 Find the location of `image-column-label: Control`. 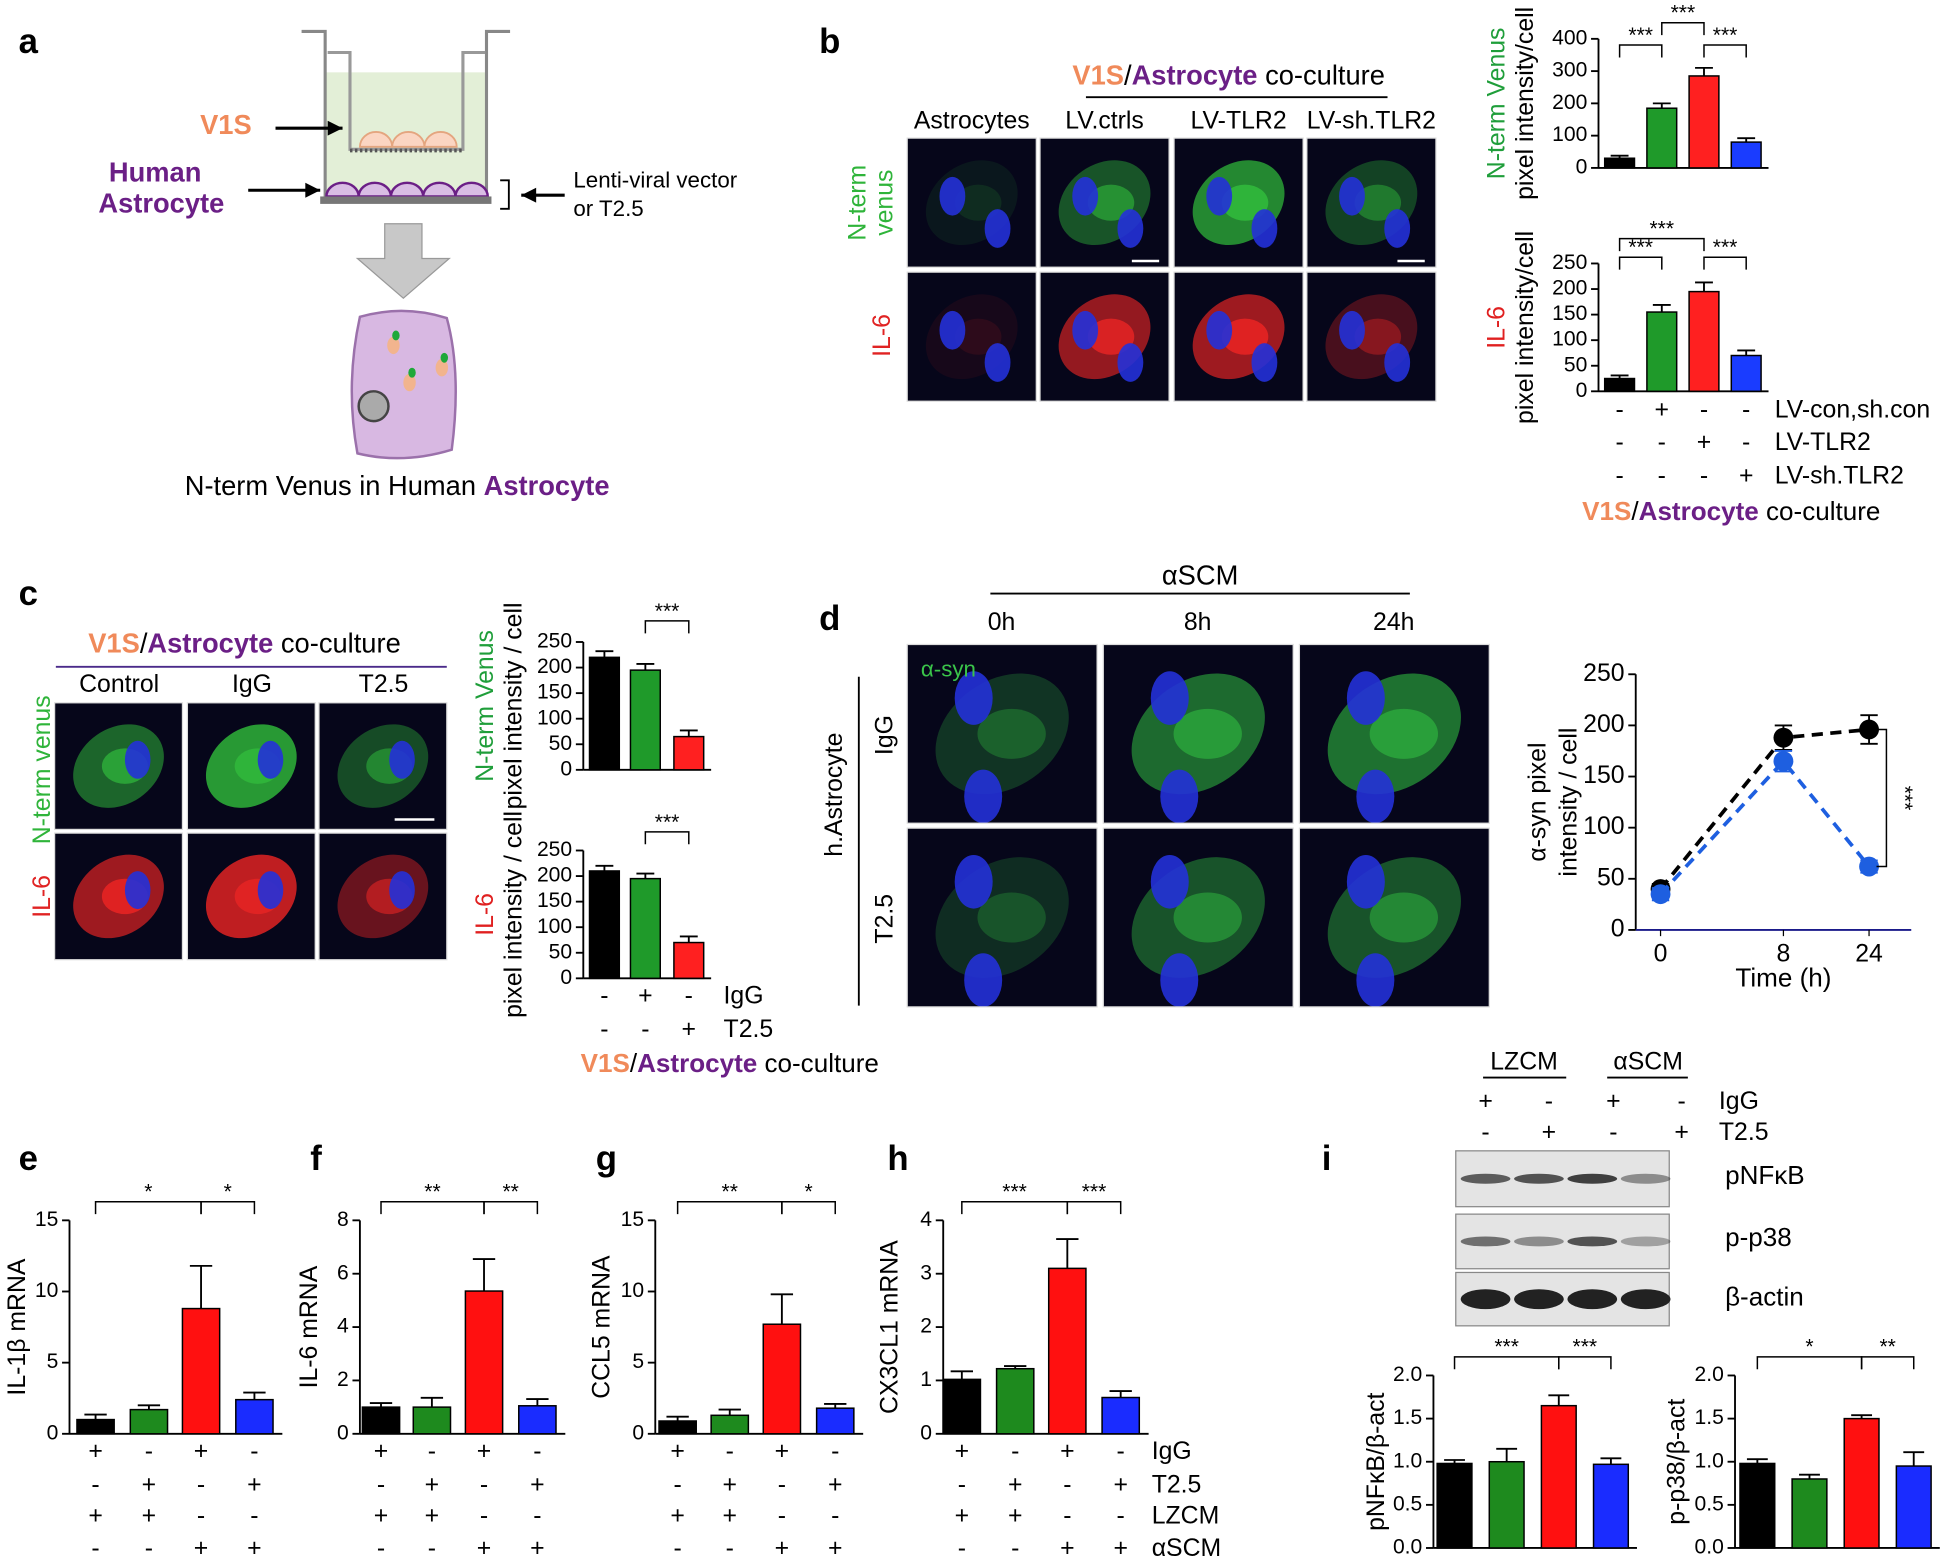

image-column-label: Control is located at coordinates (119, 684).